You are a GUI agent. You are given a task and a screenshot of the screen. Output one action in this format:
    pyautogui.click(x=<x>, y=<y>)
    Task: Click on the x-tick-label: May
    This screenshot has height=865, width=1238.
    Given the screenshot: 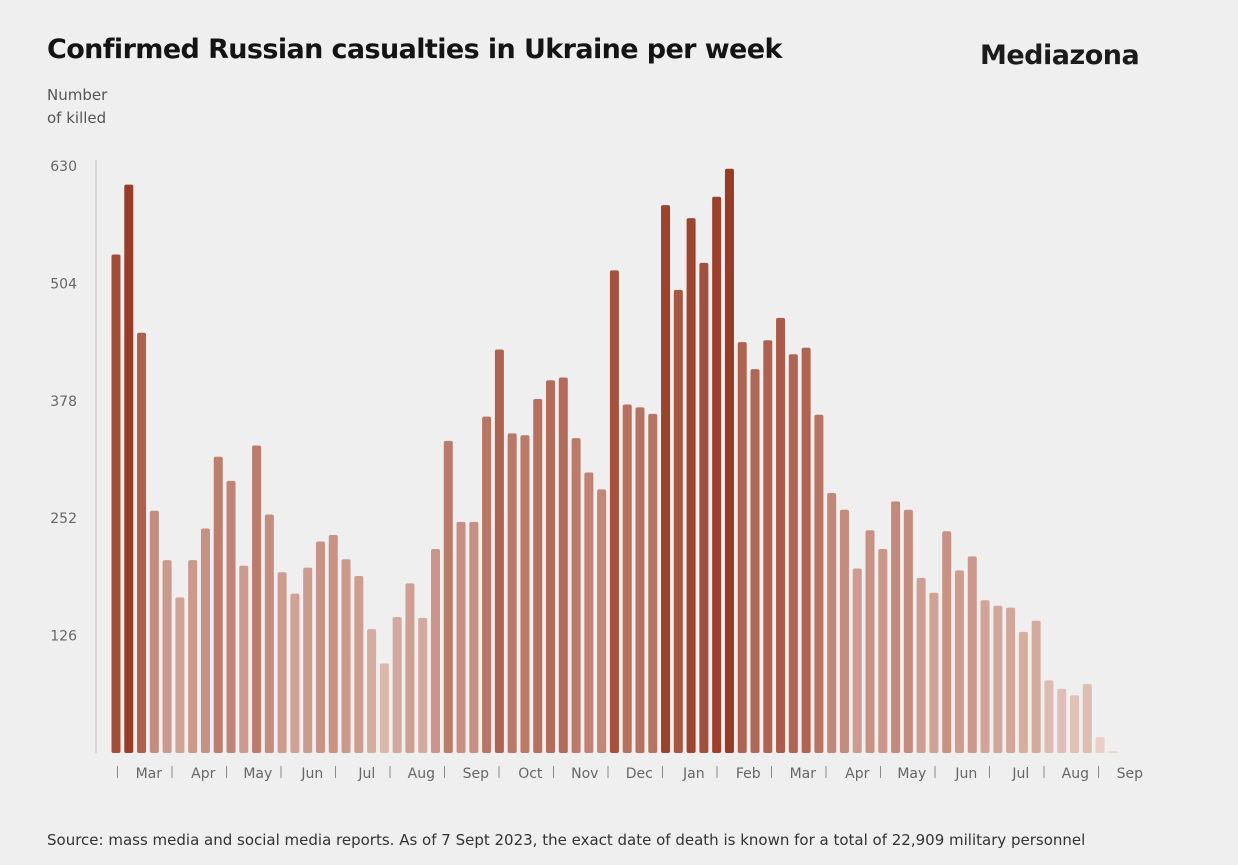 What is the action you would take?
    pyautogui.click(x=257, y=774)
    